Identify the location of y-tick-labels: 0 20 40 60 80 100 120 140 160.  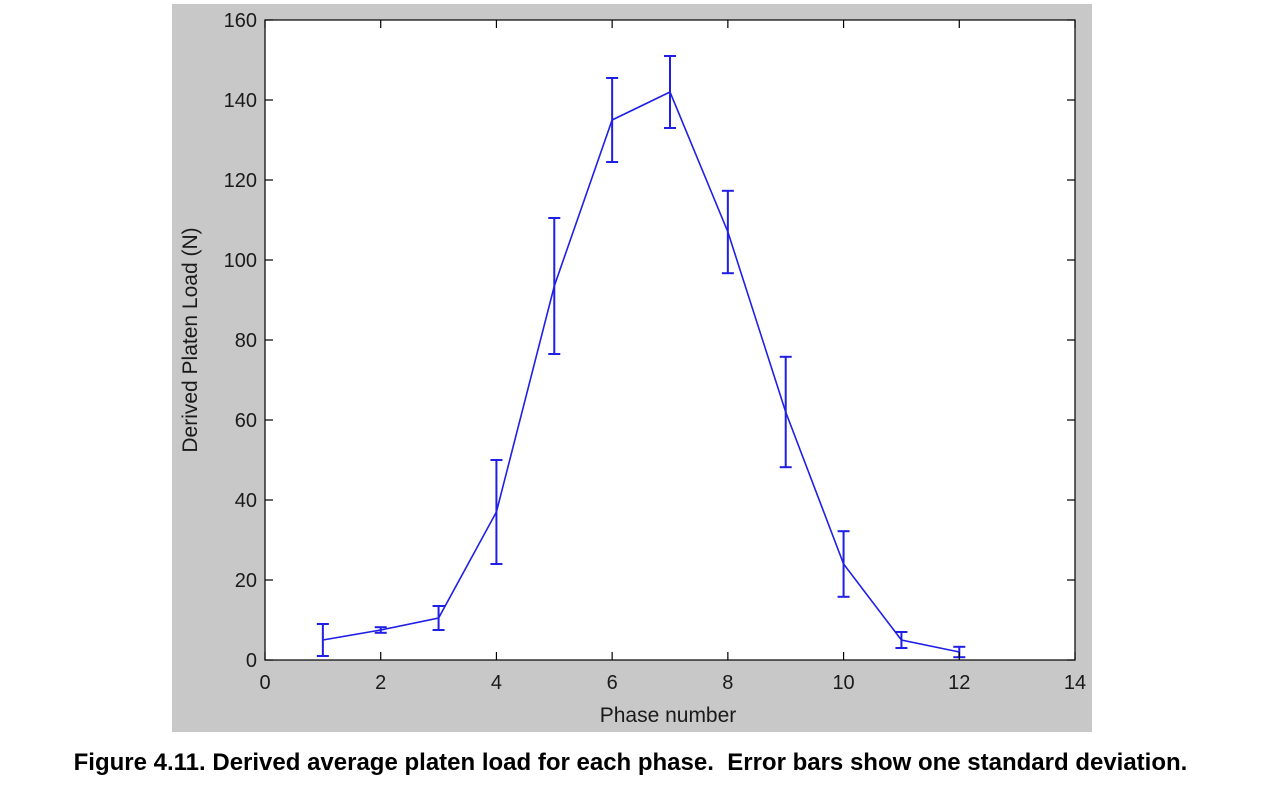
(240, 341).